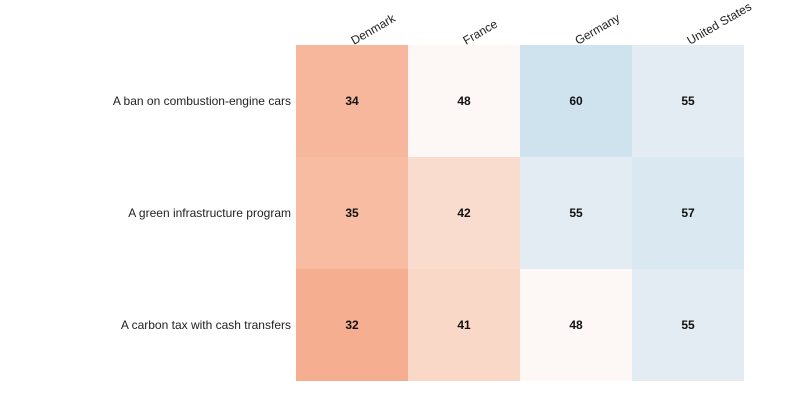  Describe the element at coordinates (374, 29) in the screenshot. I see `column-label: Denmark` at that location.